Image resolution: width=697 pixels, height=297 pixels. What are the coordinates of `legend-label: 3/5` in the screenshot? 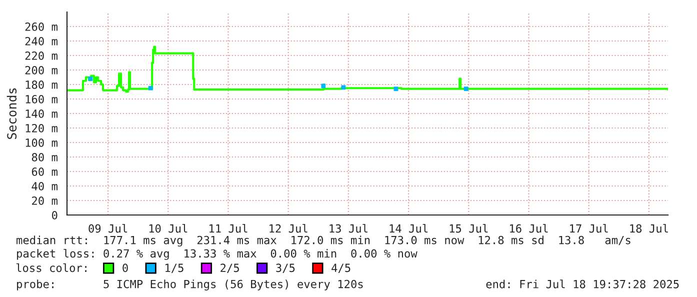 It's located at (285, 268).